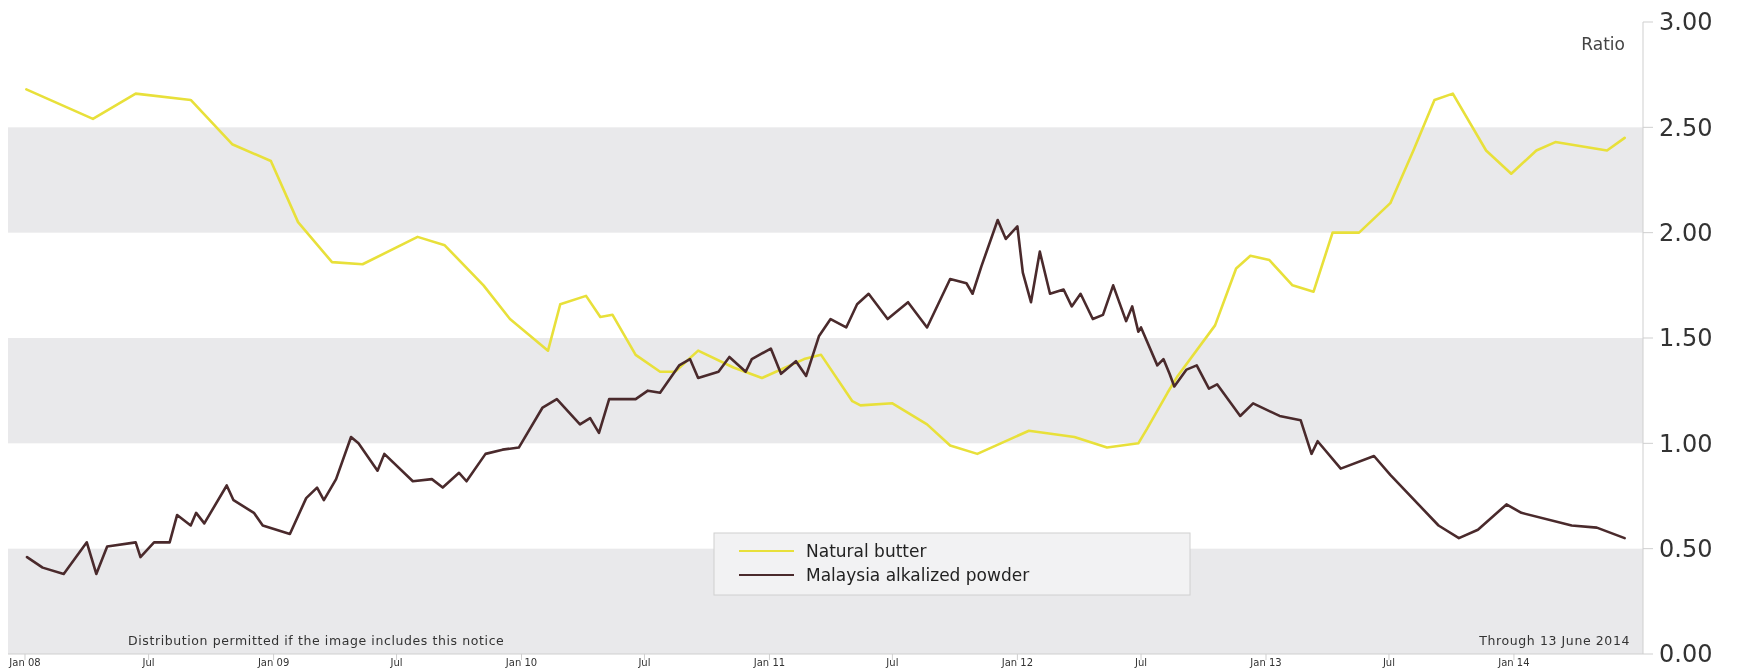 This screenshot has width=1756, height=669. I want to click on y-tick-label: 1.50, so click(1686, 338).